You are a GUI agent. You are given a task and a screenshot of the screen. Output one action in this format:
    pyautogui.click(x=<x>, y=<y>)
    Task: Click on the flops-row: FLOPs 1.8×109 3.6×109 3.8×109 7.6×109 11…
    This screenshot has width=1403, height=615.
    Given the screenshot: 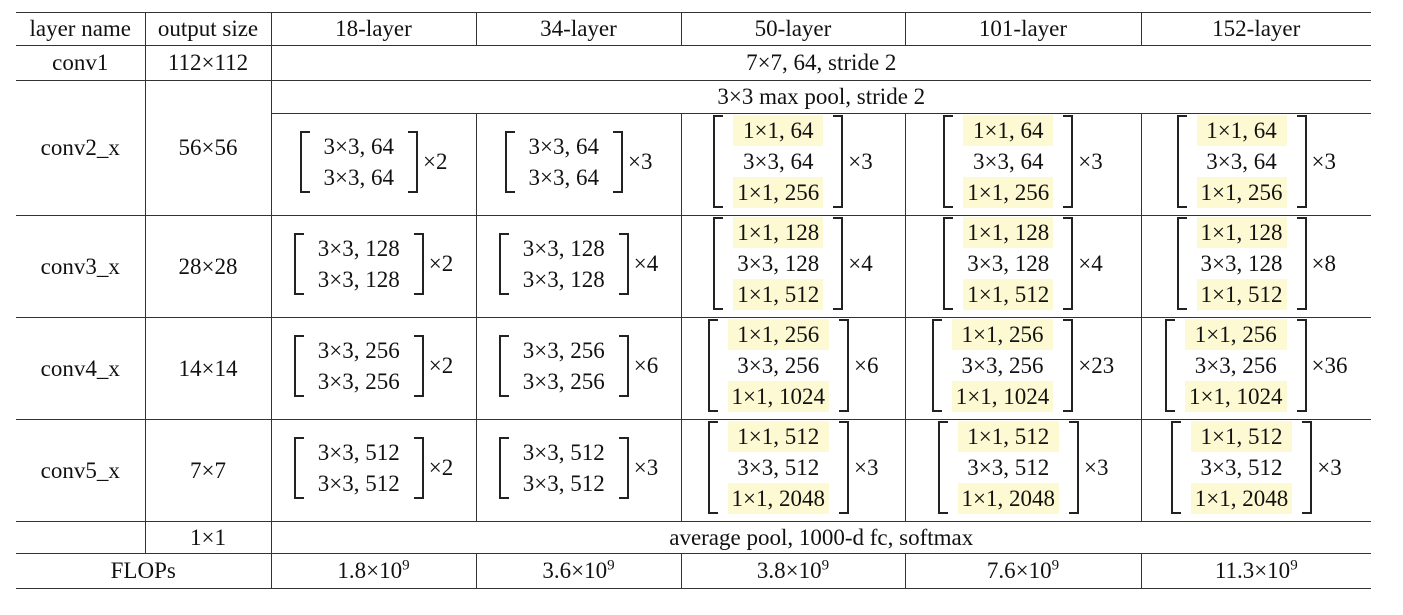 What is the action you would take?
    pyautogui.click(x=693, y=571)
    